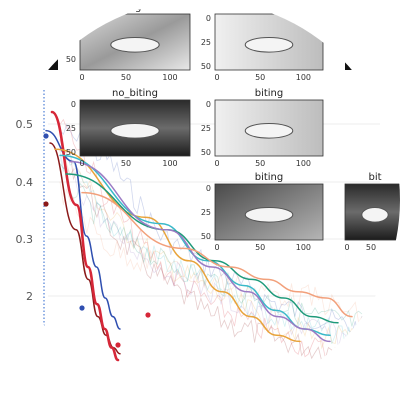 This screenshot has height=400, width=400. I want to click on thumbnail-title: ng, so click(135, 7).